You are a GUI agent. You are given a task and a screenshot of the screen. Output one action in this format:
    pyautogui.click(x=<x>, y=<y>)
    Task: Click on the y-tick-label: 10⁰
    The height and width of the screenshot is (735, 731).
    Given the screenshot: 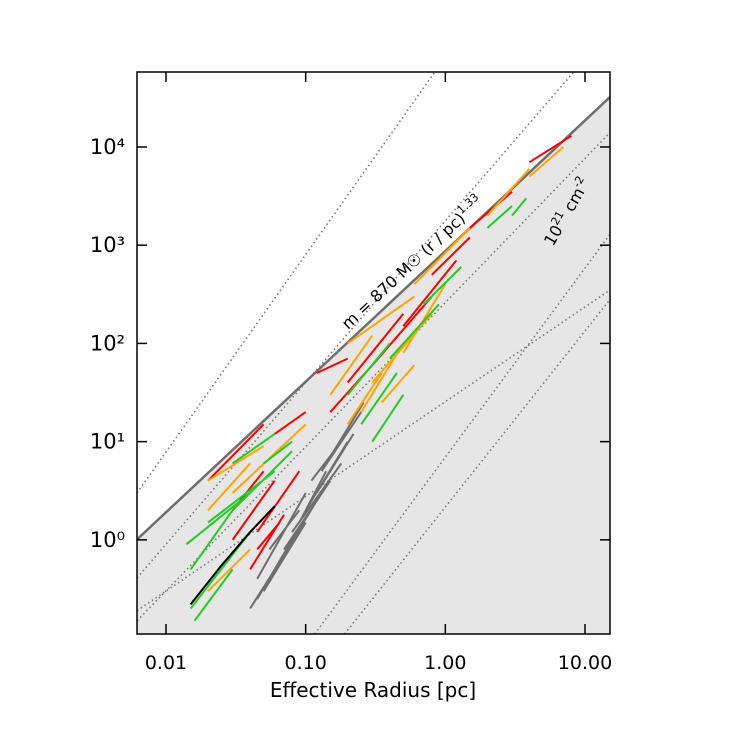 What is the action you would take?
    pyautogui.click(x=107, y=540)
    